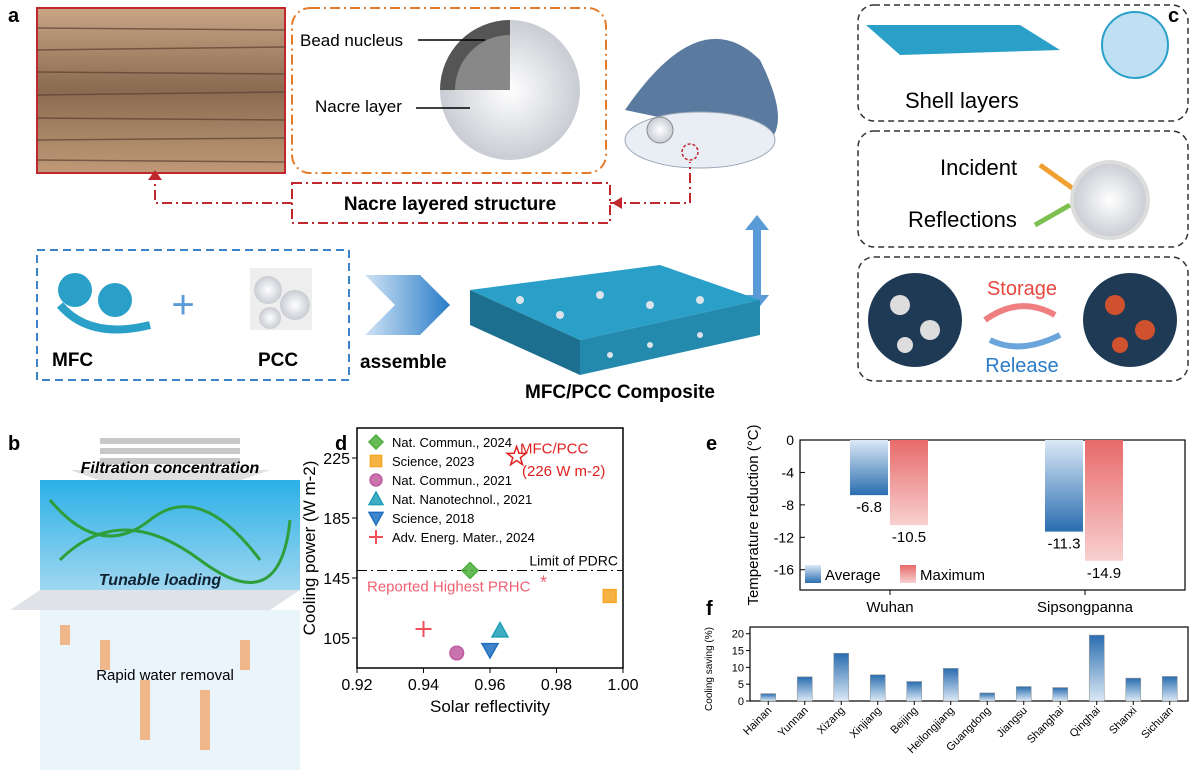 This screenshot has width=1200, height=776. Describe the element at coordinates (1085, 607) in the screenshot. I see `x-tick-label: Sipsongpanna` at that location.